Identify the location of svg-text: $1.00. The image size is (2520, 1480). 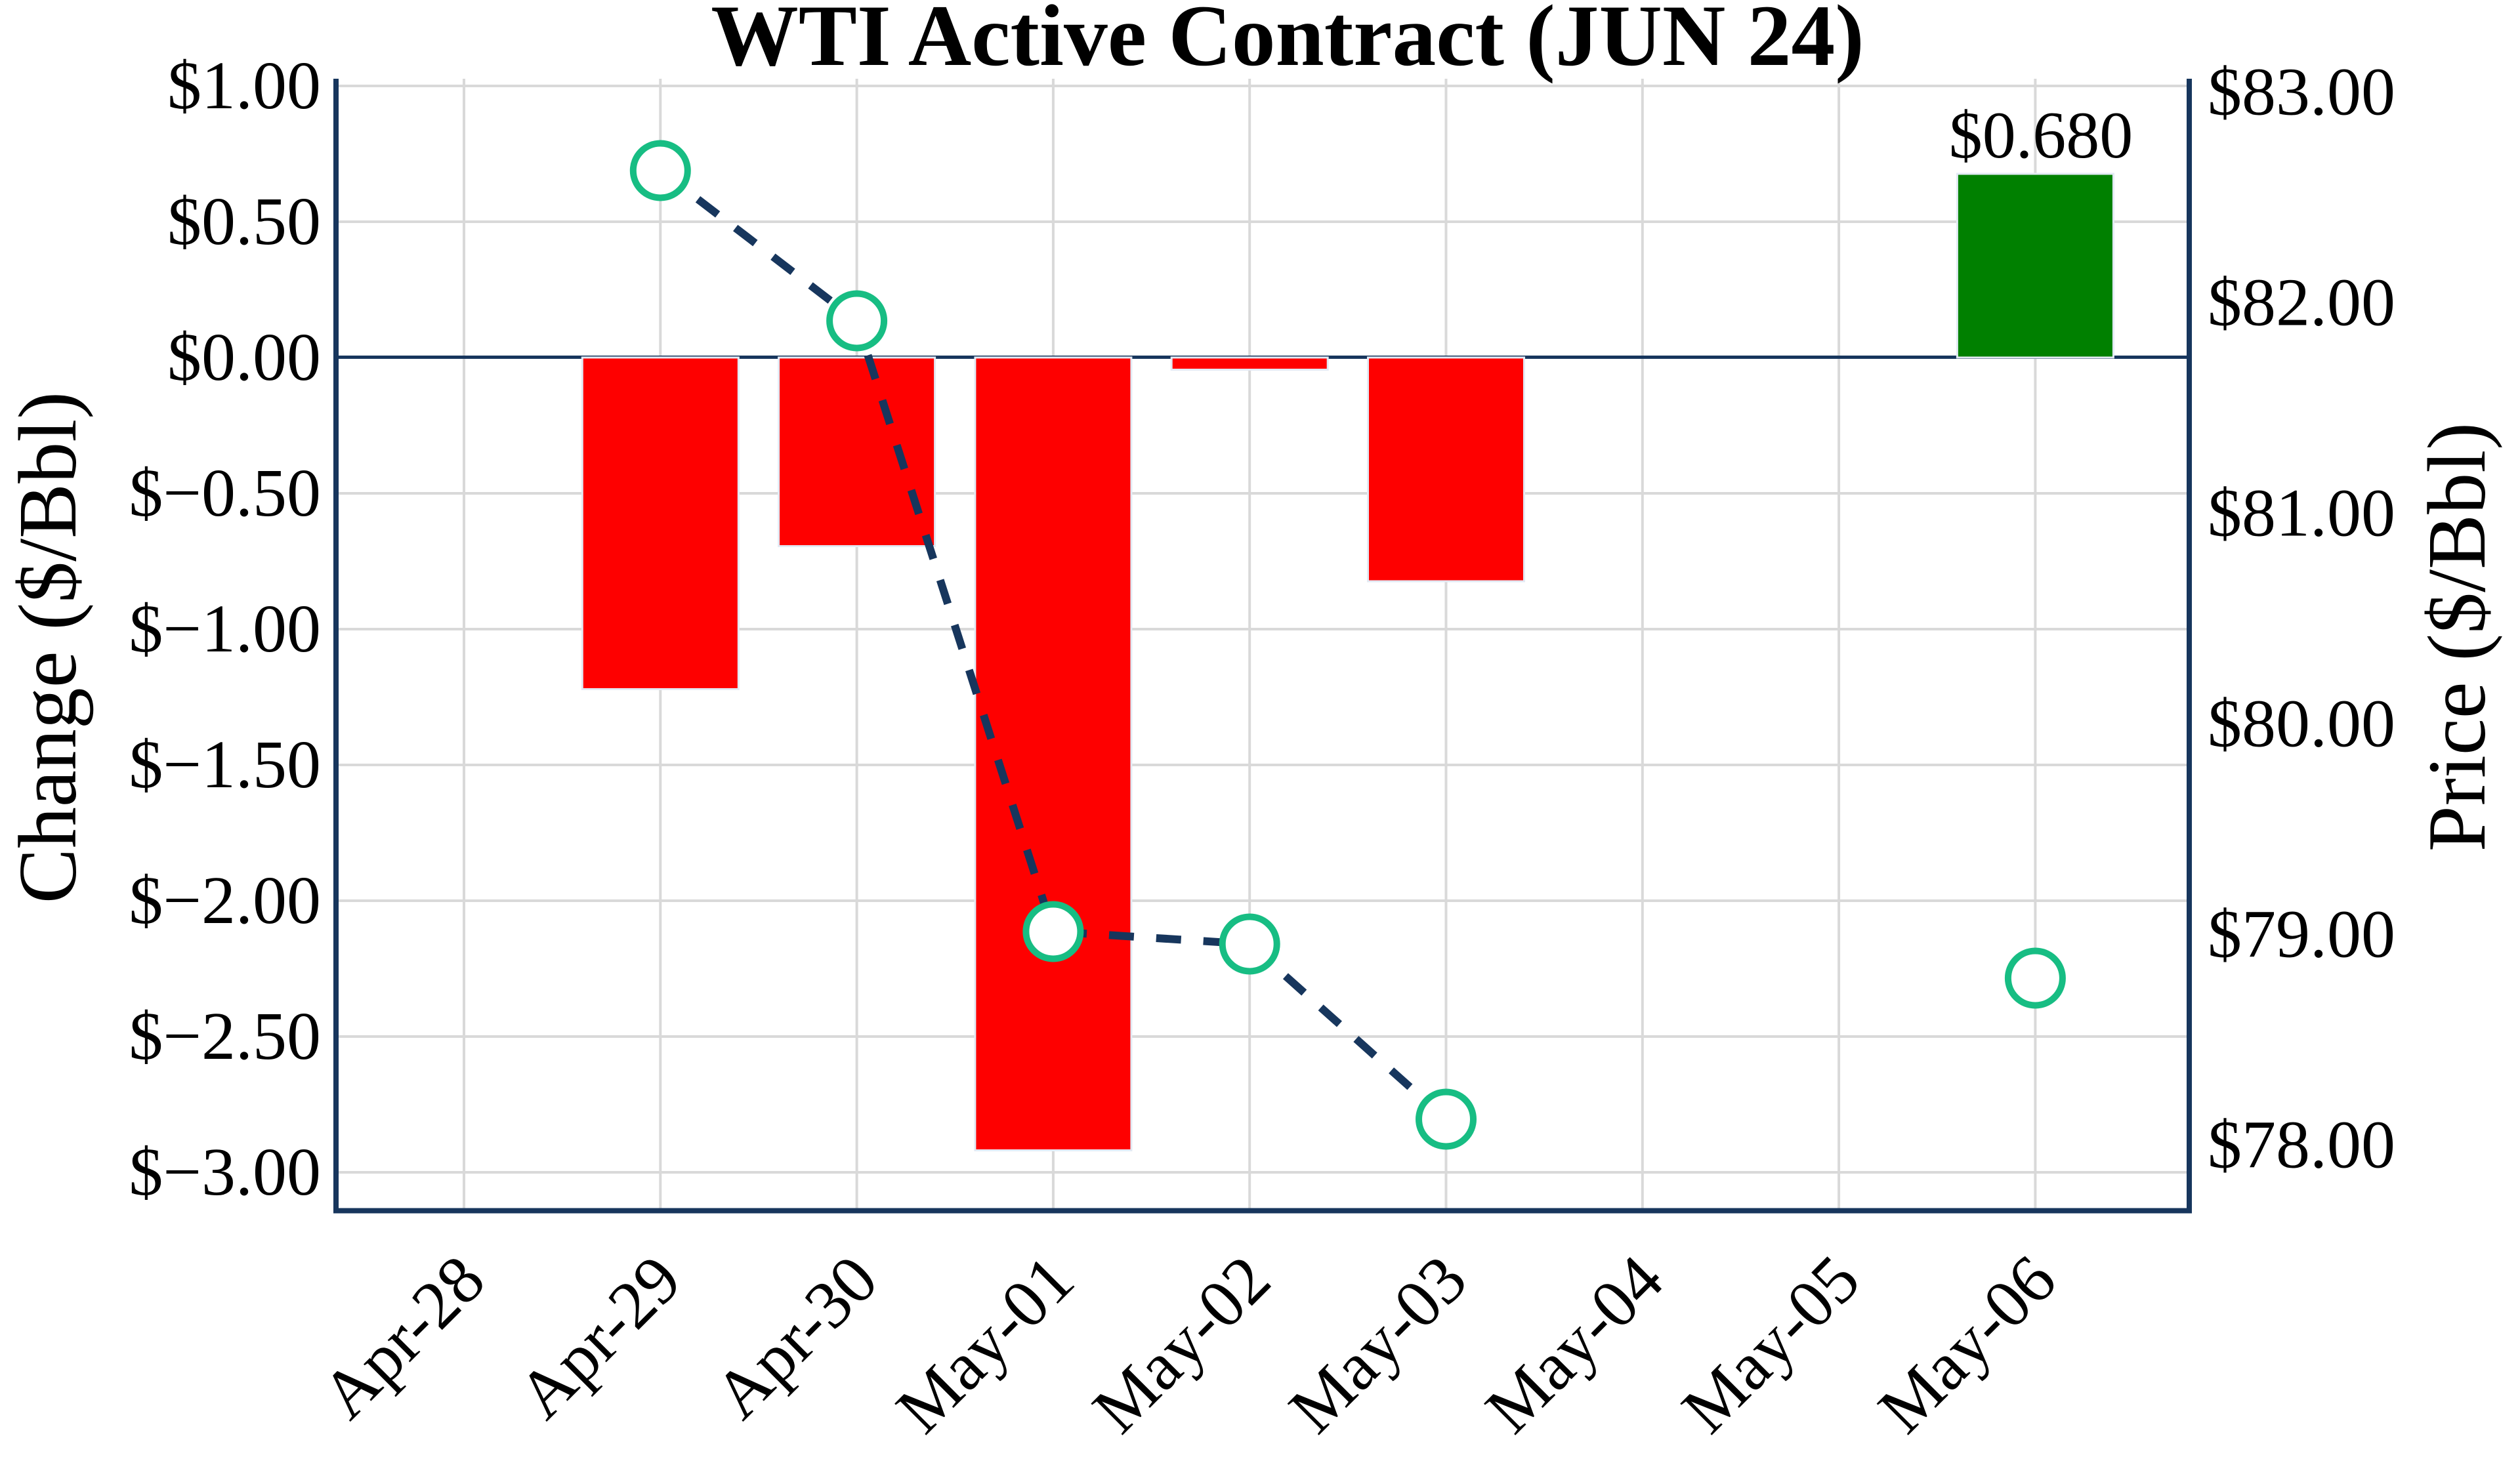
(244, 85).